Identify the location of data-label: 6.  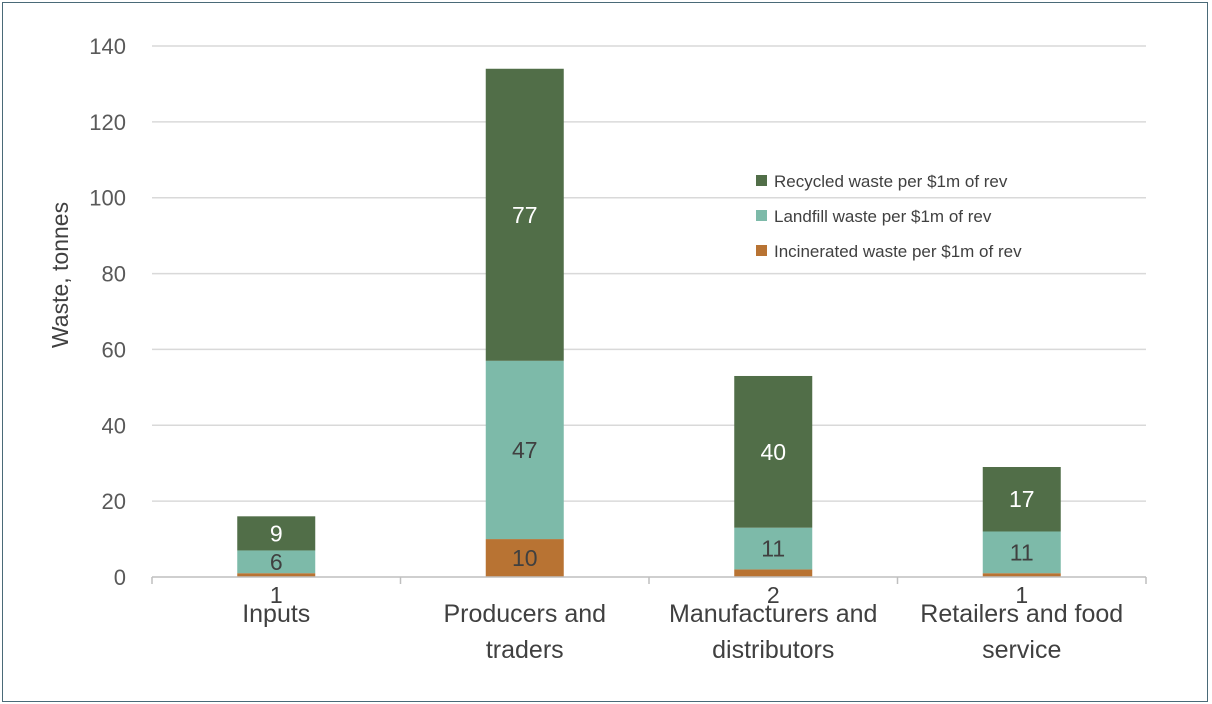
(276, 562).